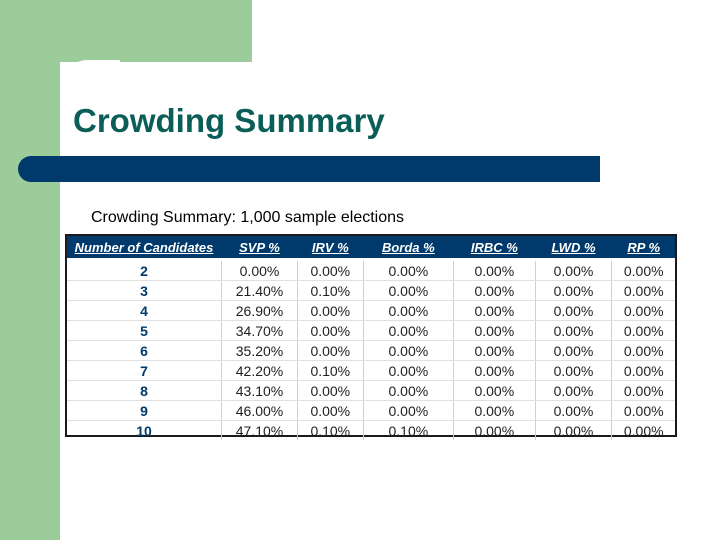 This screenshot has height=540, width=720. What do you see at coordinates (494, 247) in the screenshot?
I see `header-irbc: IRBC %` at bounding box center [494, 247].